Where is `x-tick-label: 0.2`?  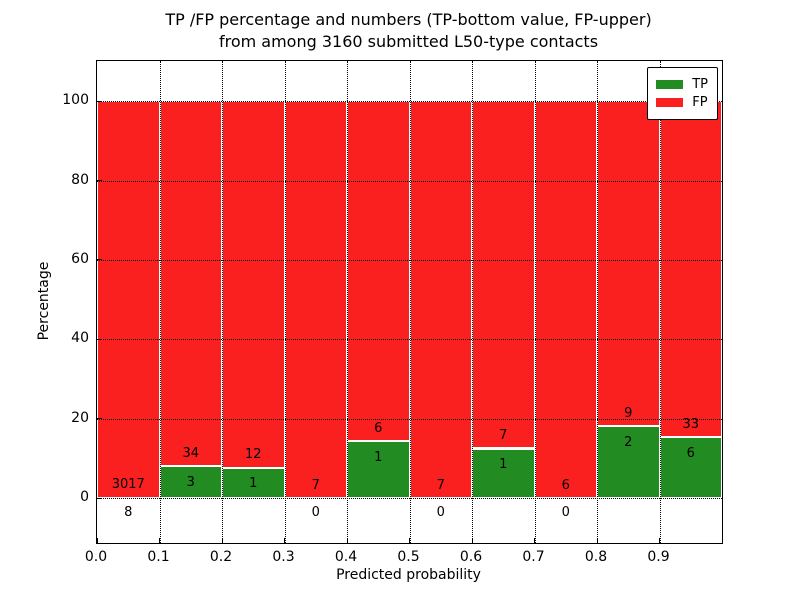
x-tick-label: 0.2 is located at coordinates (221, 557).